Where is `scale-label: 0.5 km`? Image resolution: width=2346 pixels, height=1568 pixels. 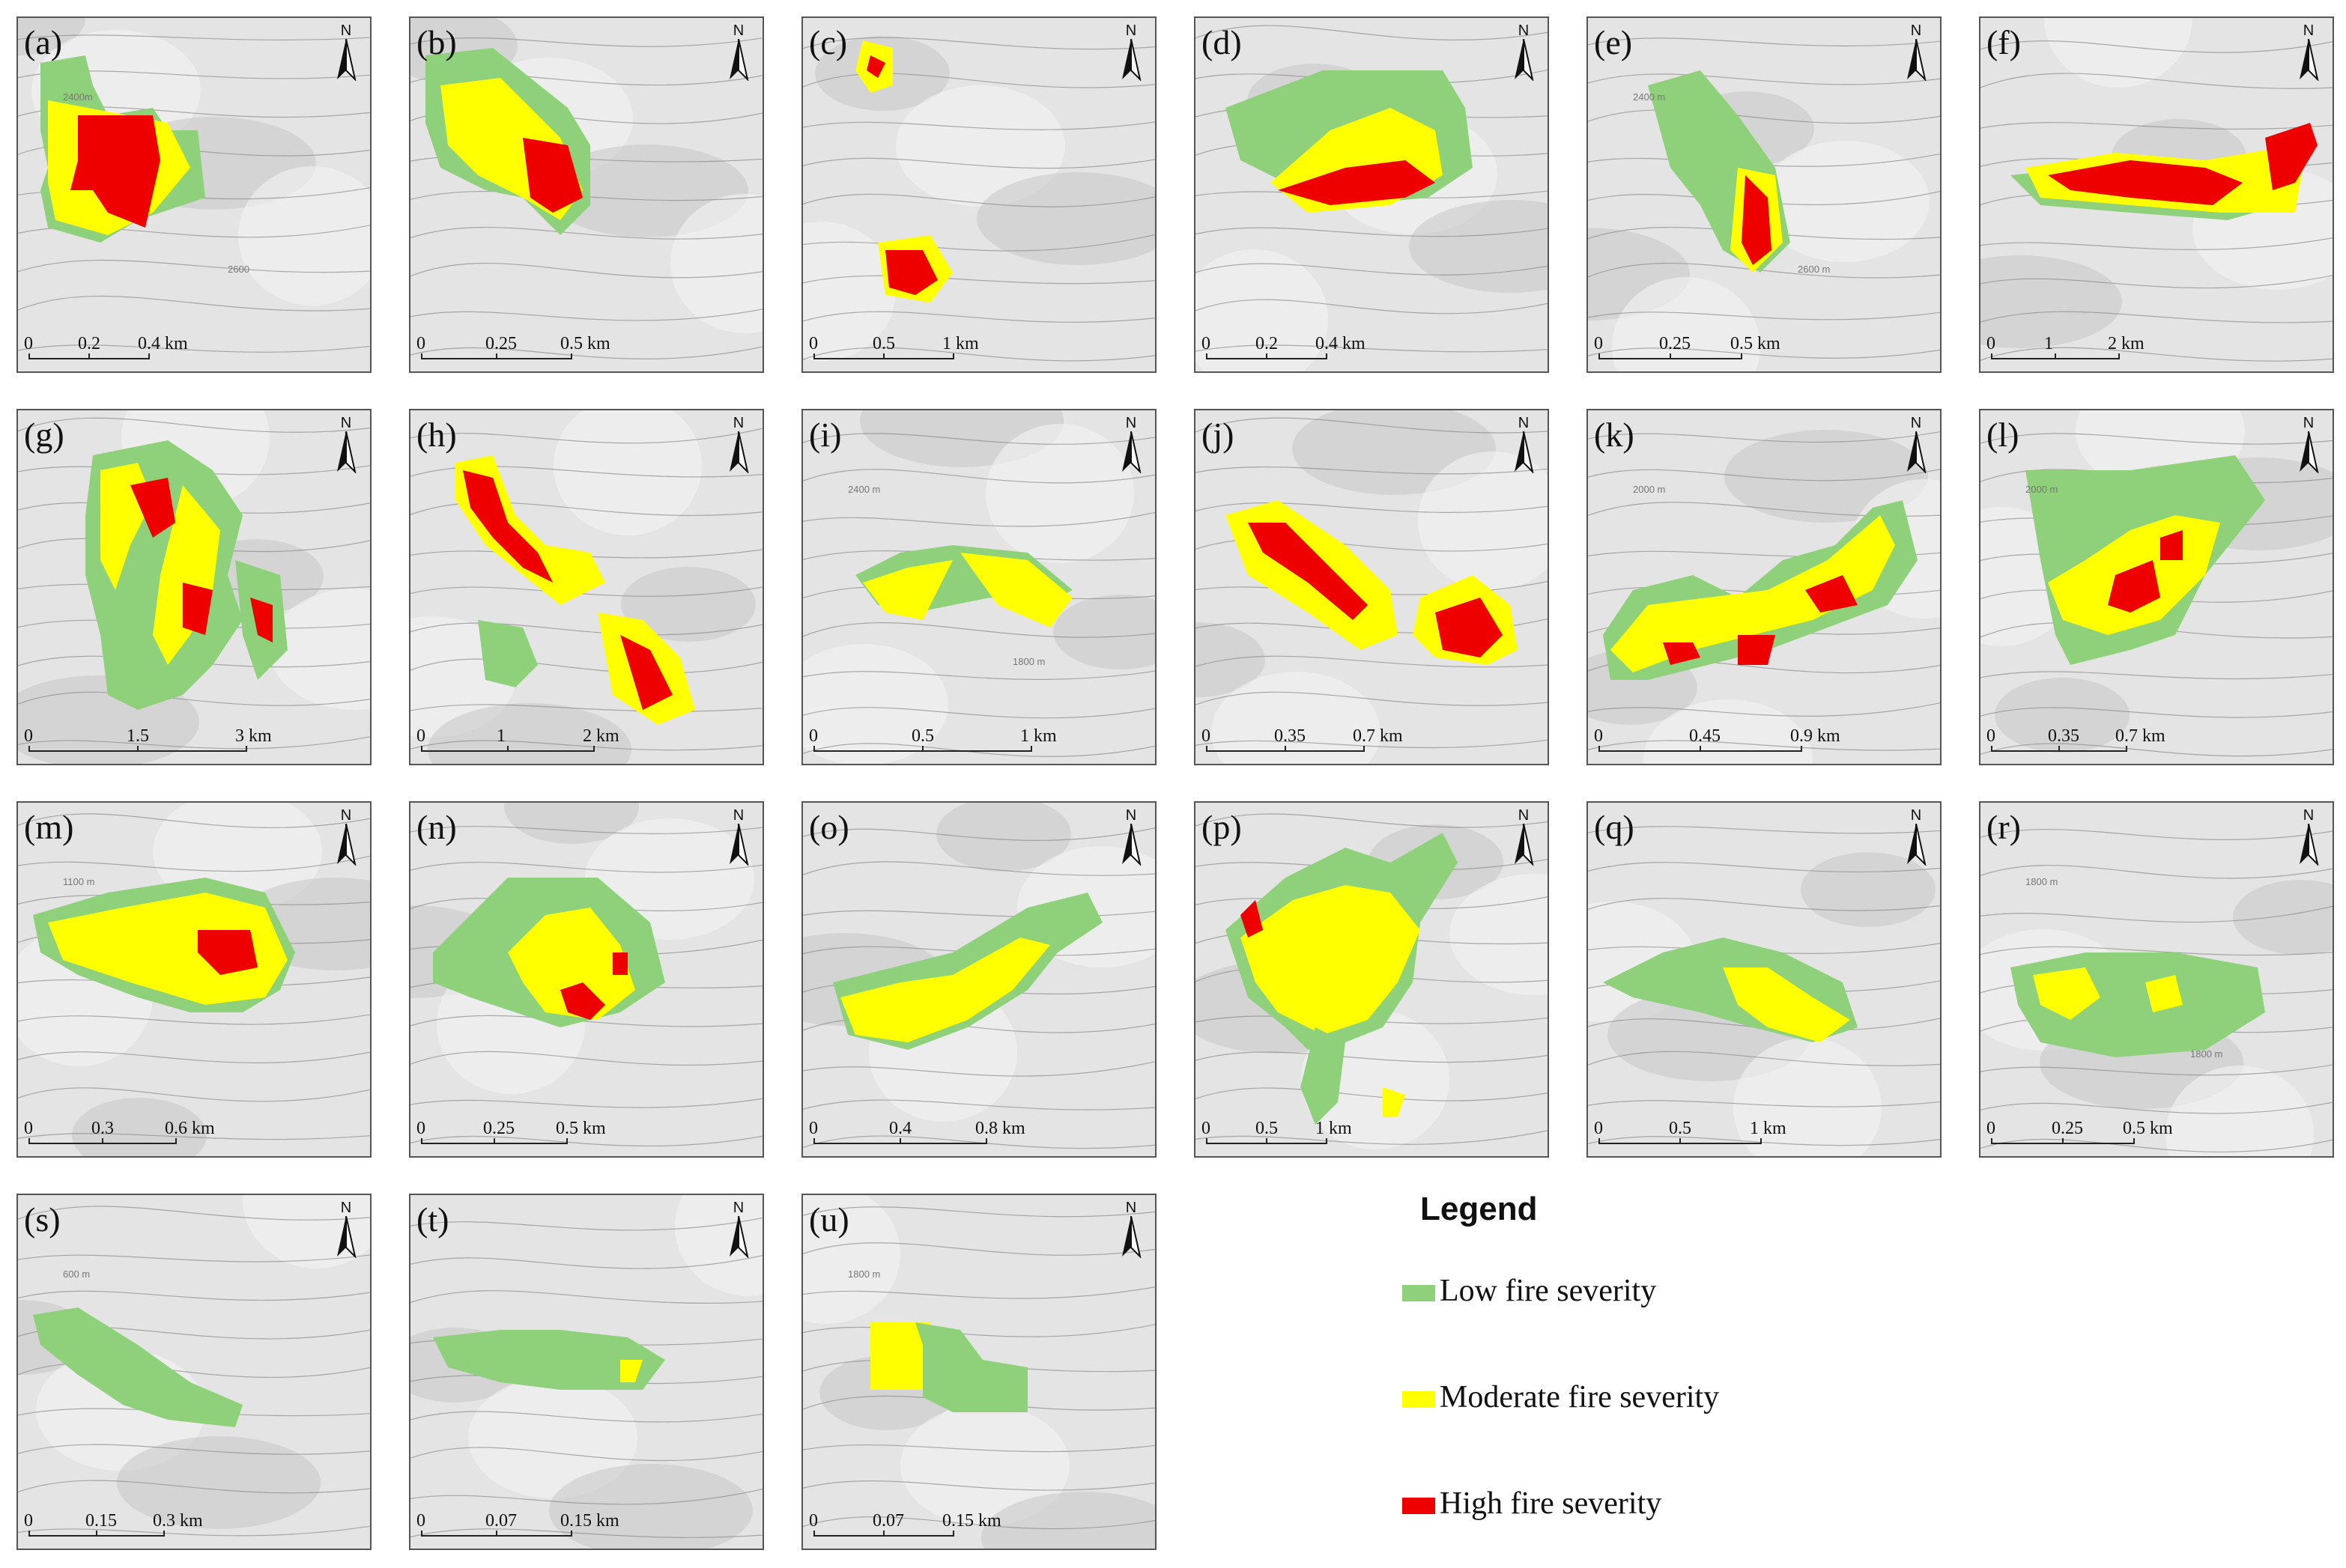
scale-label: 0.5 km is located at coordinates (1755, 343).